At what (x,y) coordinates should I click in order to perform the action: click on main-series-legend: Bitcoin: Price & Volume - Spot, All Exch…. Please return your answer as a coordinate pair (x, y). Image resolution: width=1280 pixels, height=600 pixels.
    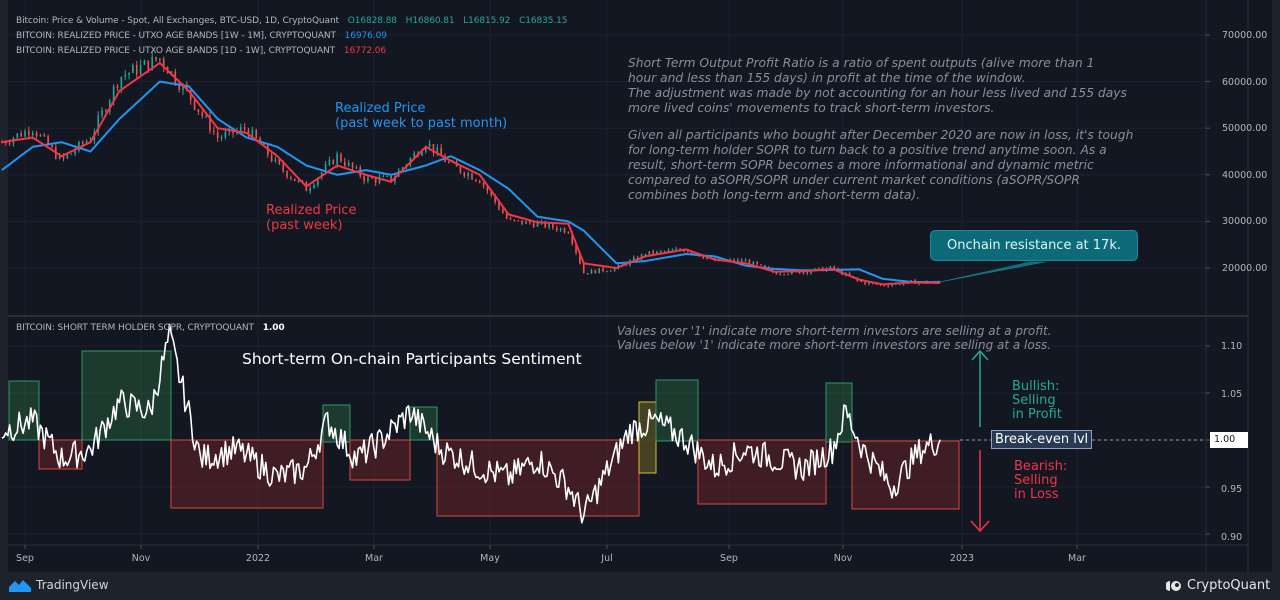
    Looking at the image, I should click on (291, 21).